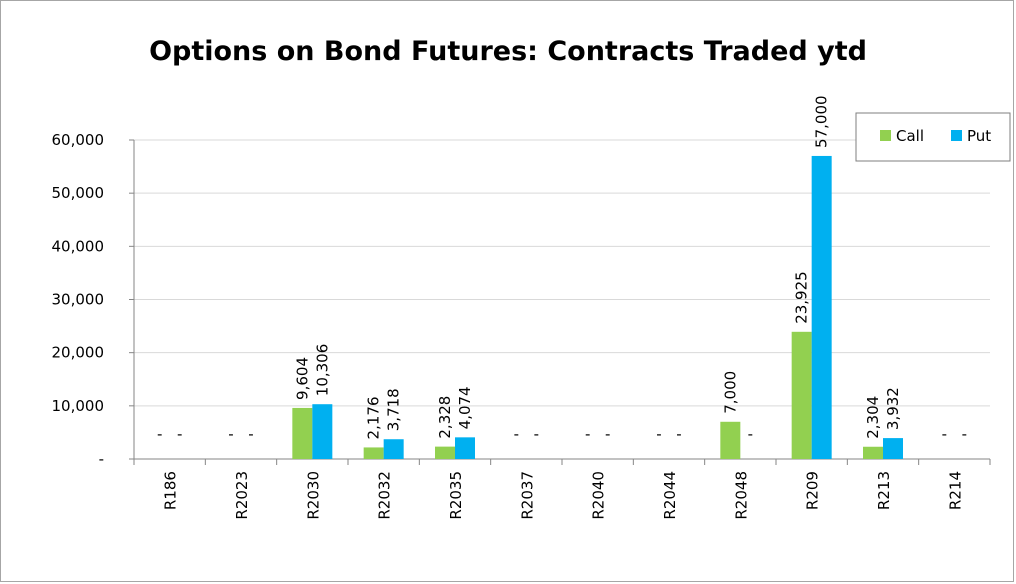 The image size is (1016, 584). What do you see at coordinates (956, 135) in the screenshot?
I see `legend-swatch-put` at bounding box center [956, 135].